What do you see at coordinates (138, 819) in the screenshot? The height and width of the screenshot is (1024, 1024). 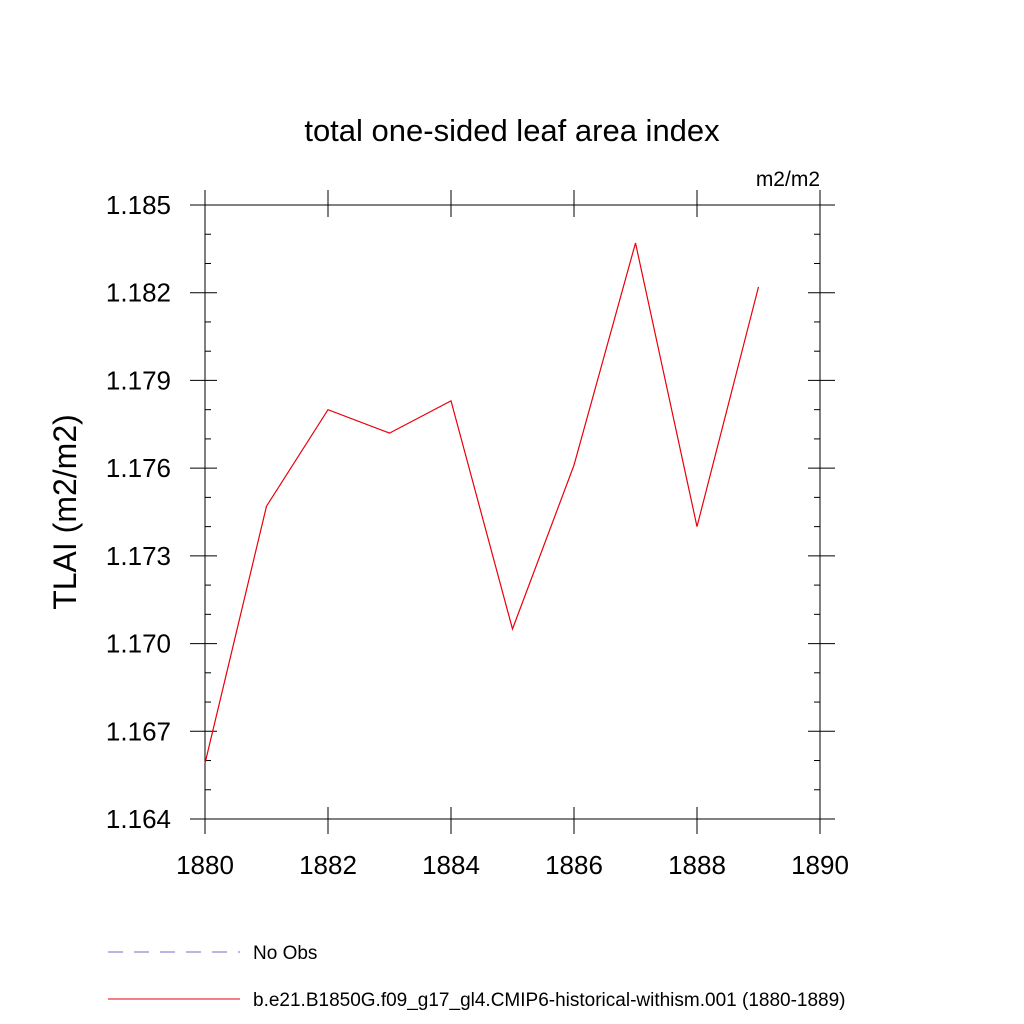 I see `y-tick-label: 1.164` at bounding box center [138, 819].